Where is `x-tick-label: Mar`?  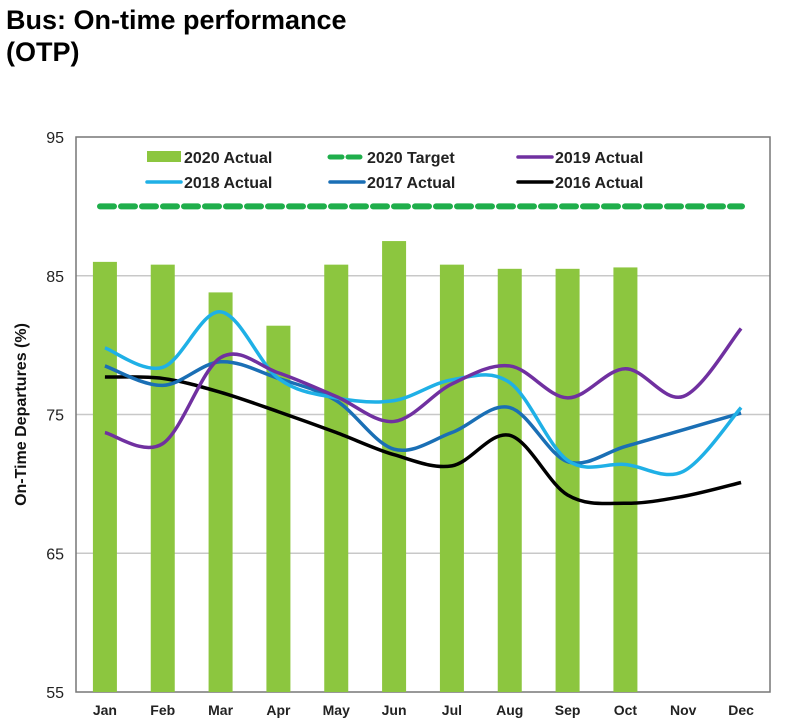 x-tick-label: Mar is located at coordinates (220, 710).